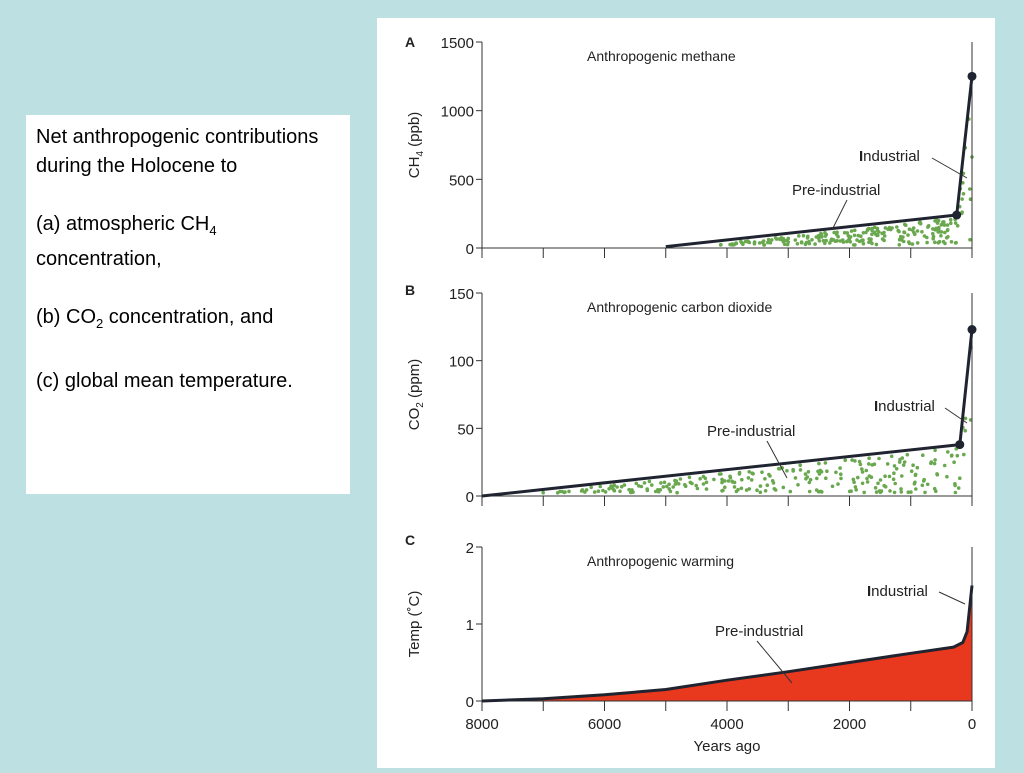  I want to click on y-label-subscript: 2, so click(420, 405).